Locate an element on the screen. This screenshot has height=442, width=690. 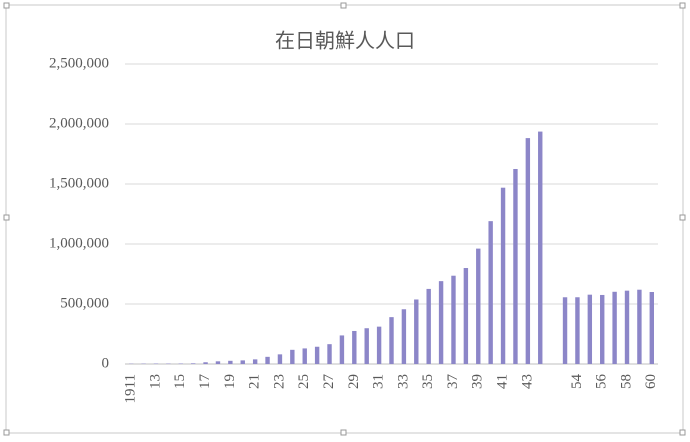
x-tick-label: 60 is located at coordinates (651, 381).